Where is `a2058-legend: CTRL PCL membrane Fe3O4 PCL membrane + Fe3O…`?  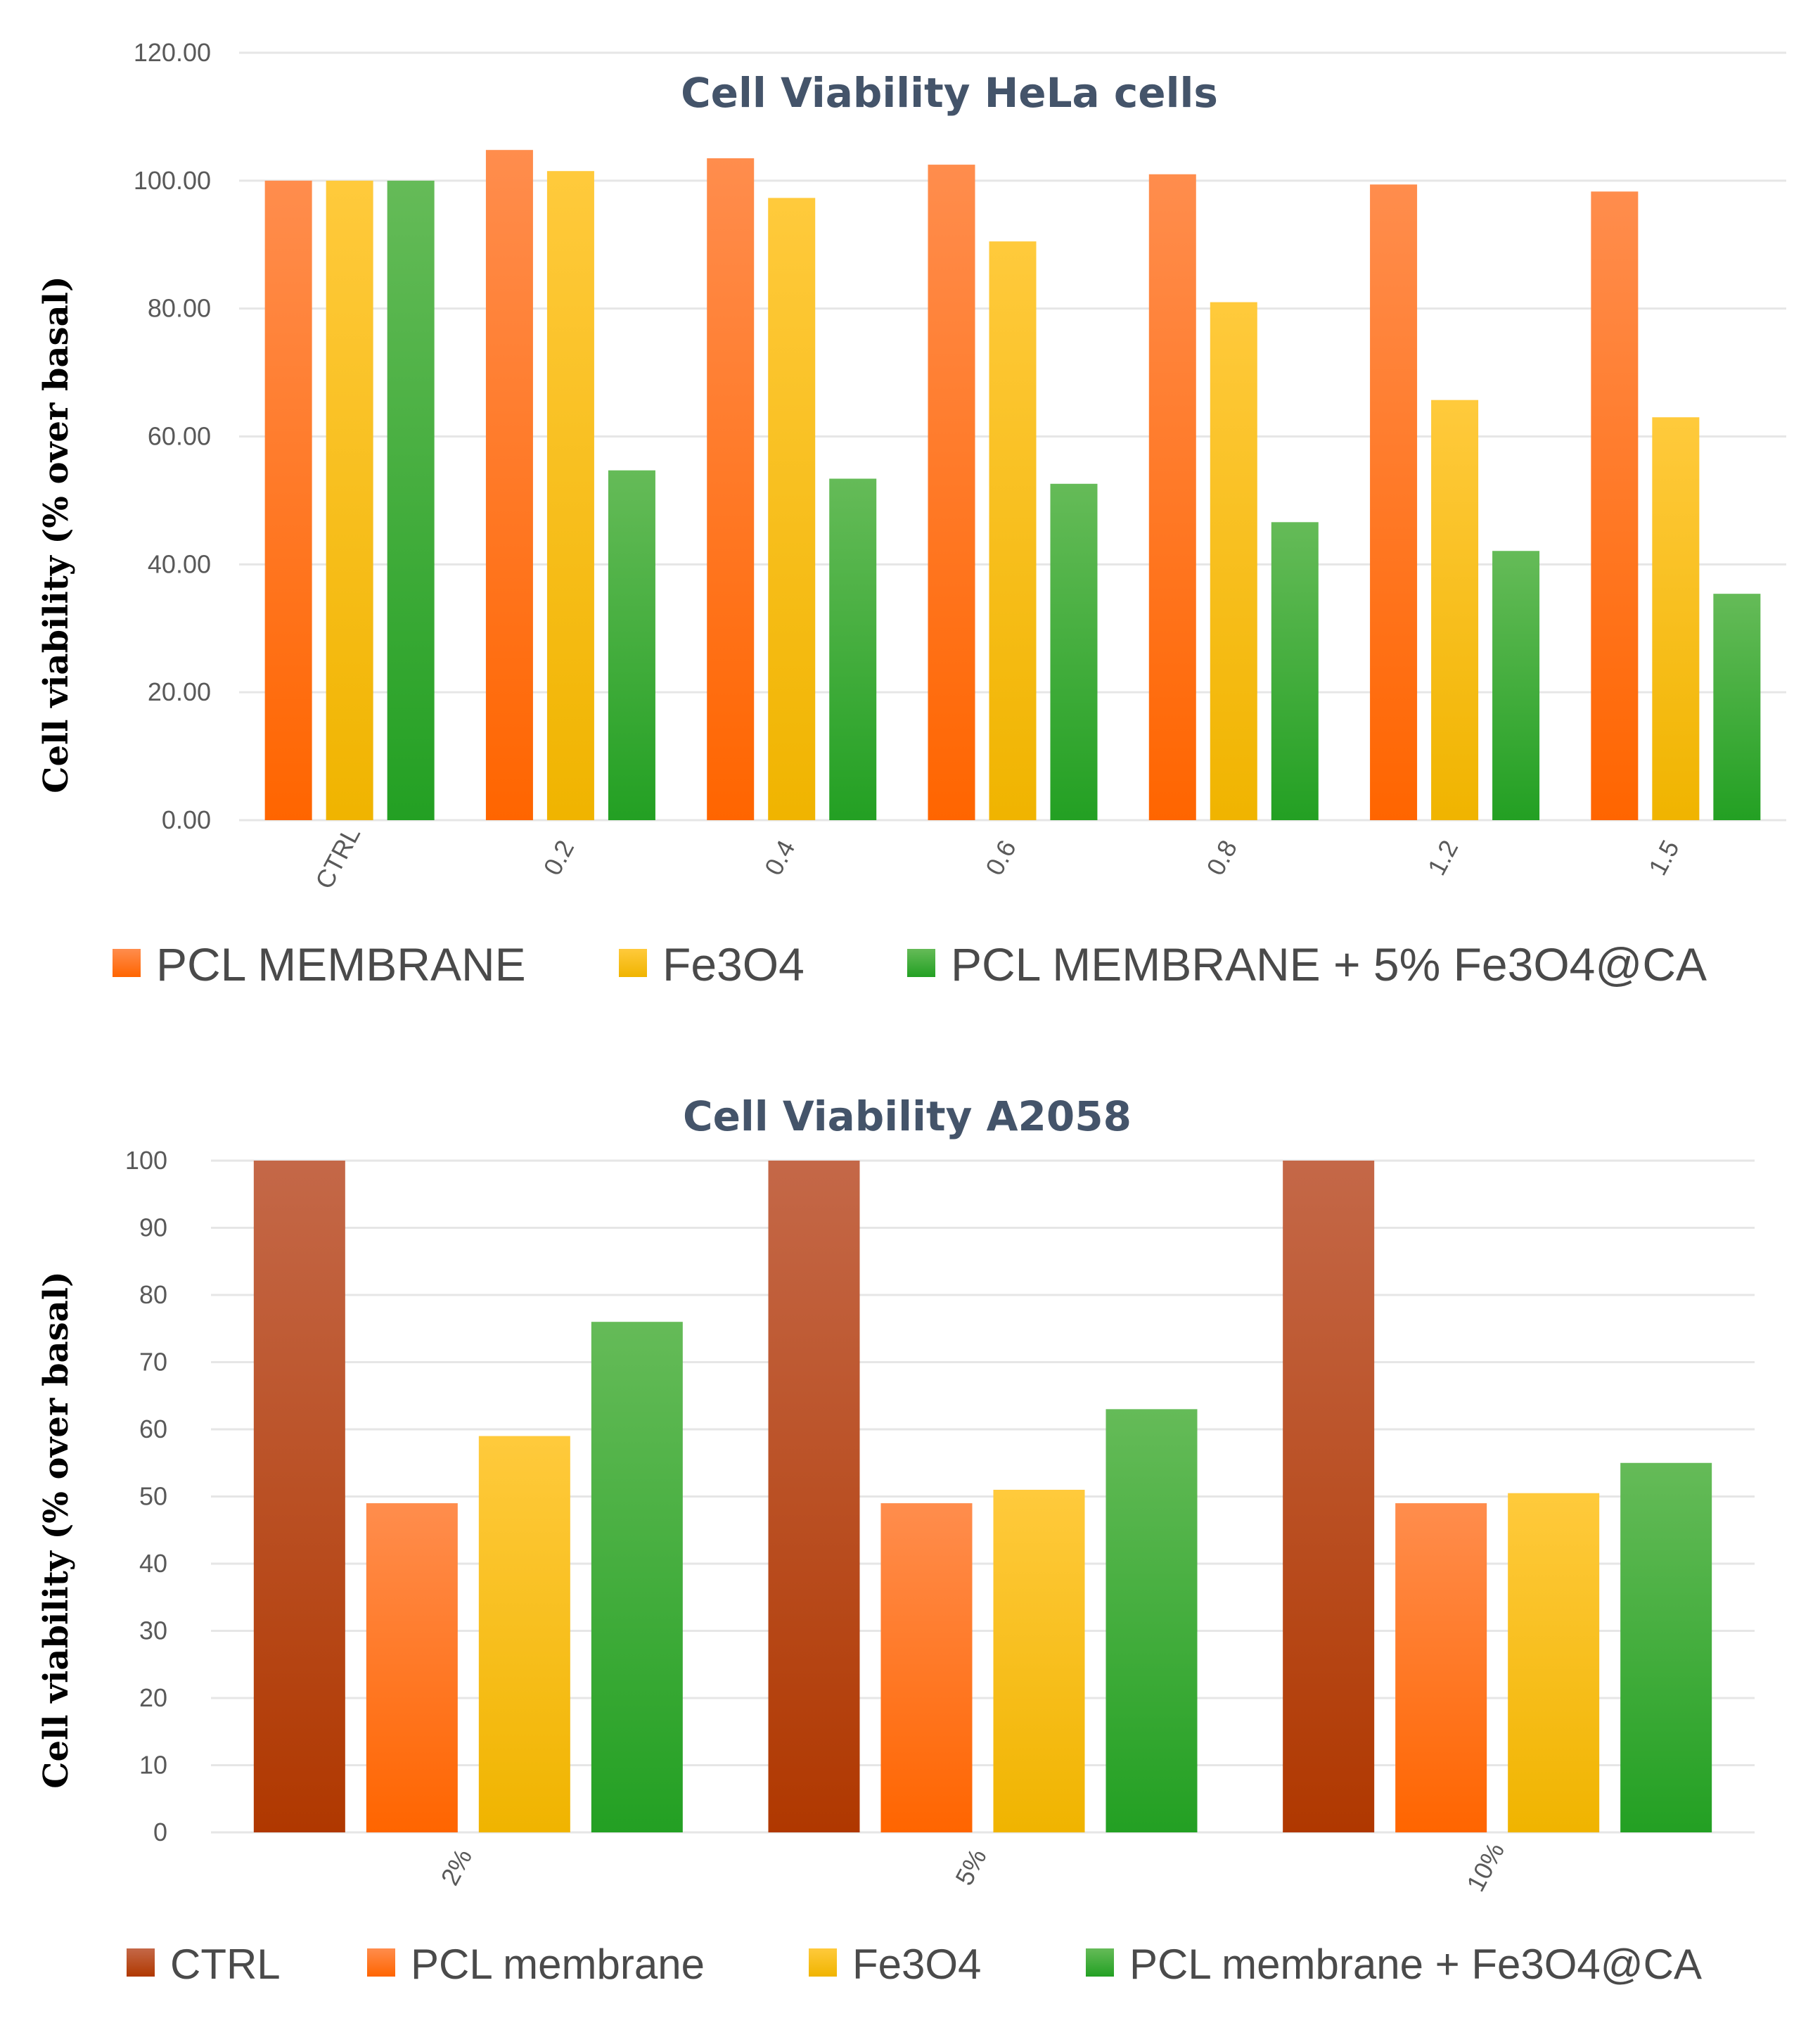 a2058-legend: CTRL PCL membrane Fe3O4 PCL membrane + Fe3O… is located at coordinates (914, 1964).